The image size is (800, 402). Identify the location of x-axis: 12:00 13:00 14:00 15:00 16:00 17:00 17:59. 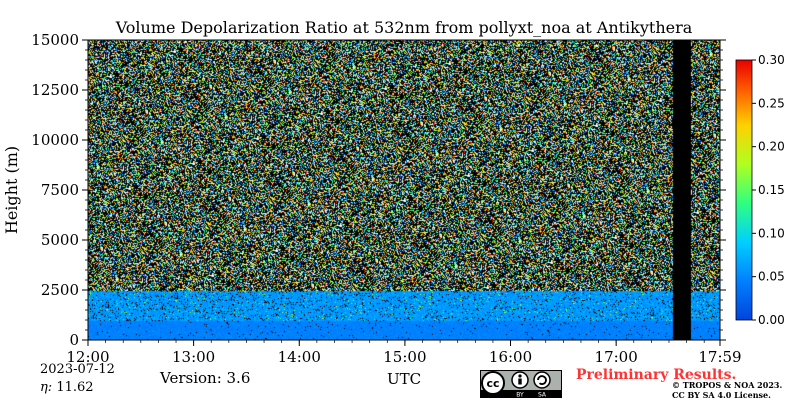
(404, 353).